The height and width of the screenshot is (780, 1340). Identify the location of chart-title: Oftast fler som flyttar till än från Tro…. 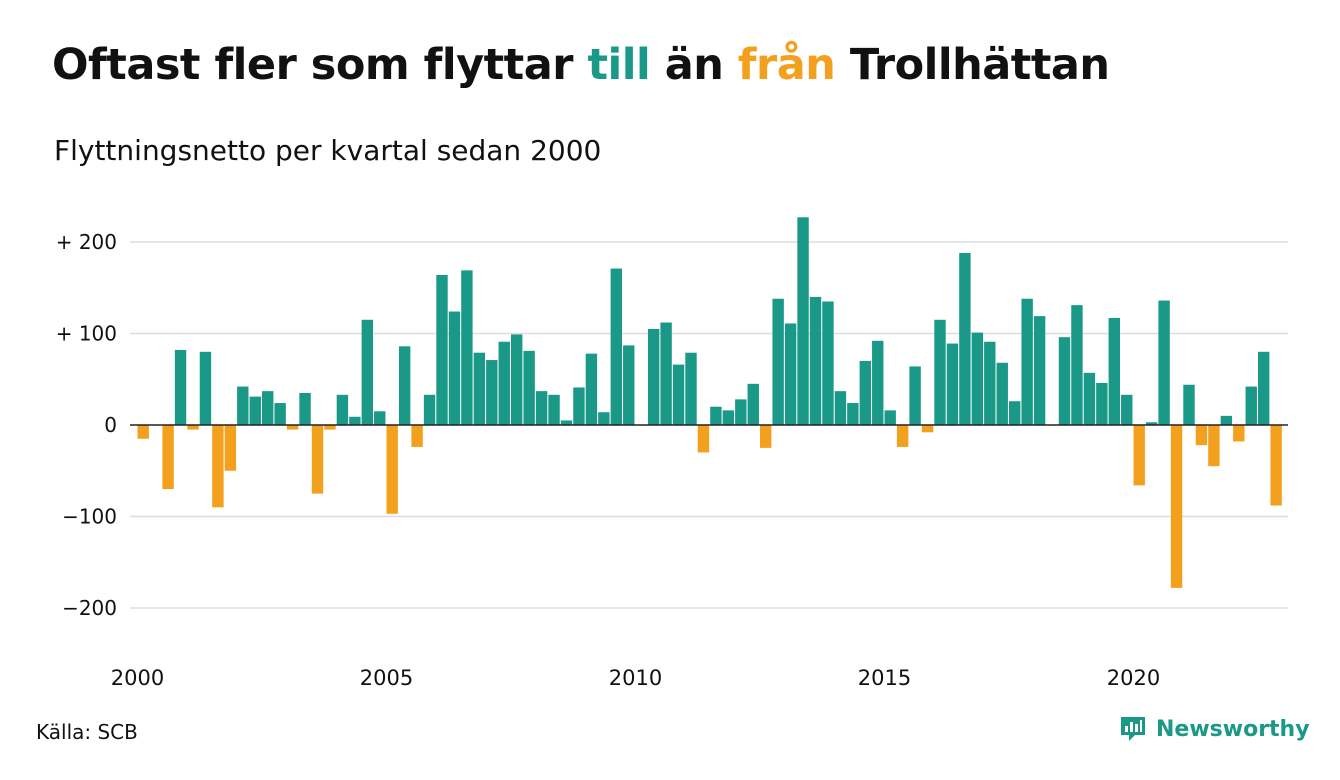
(581, 65).